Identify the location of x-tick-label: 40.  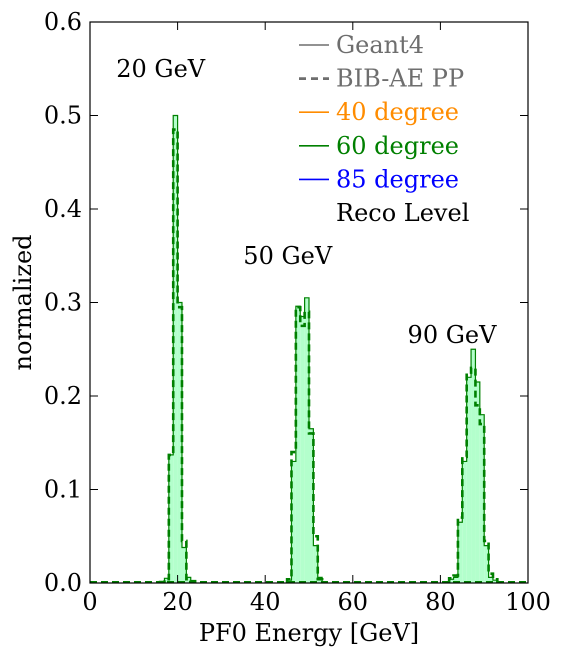
(265, 602).